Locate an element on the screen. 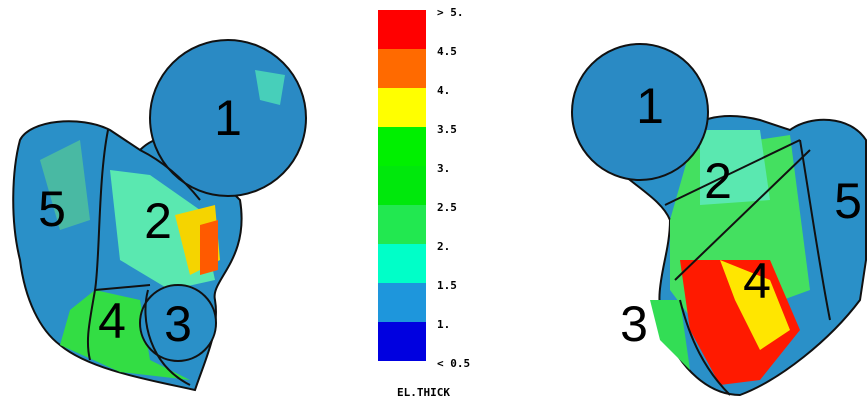  color-legend: > 5. 4.5 4. 3.5 3. 2.5 2. 1.5 1. < 0.5 EL.THICK is located at coordinates (424, 202).